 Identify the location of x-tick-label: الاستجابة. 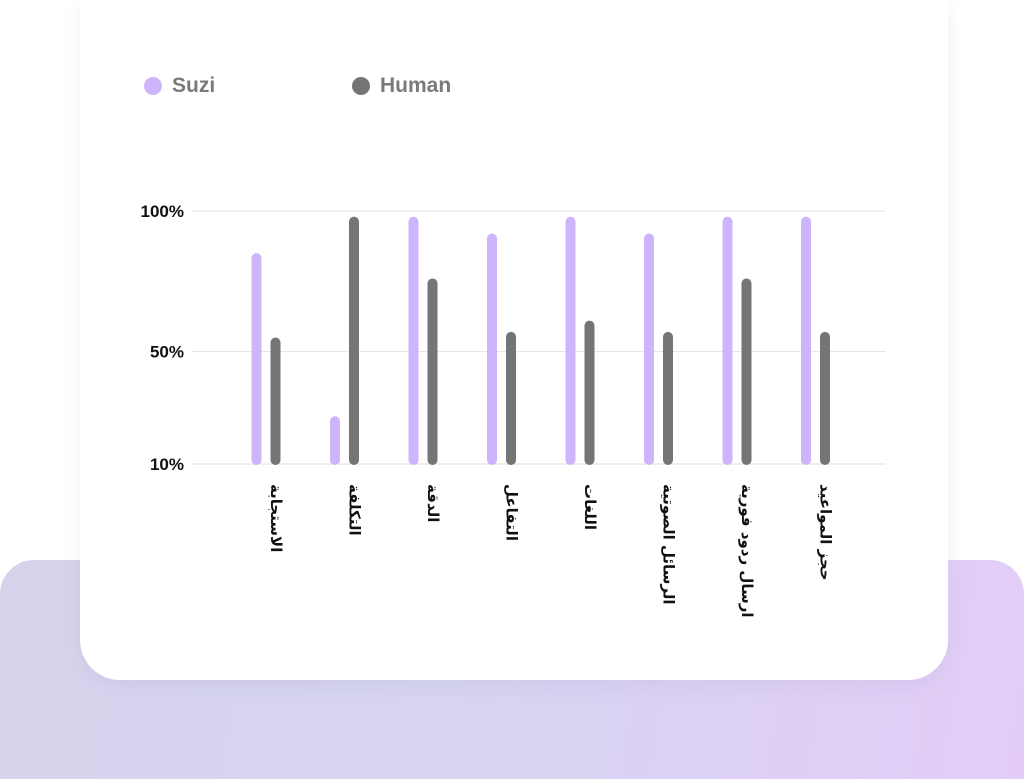
(276, 518).